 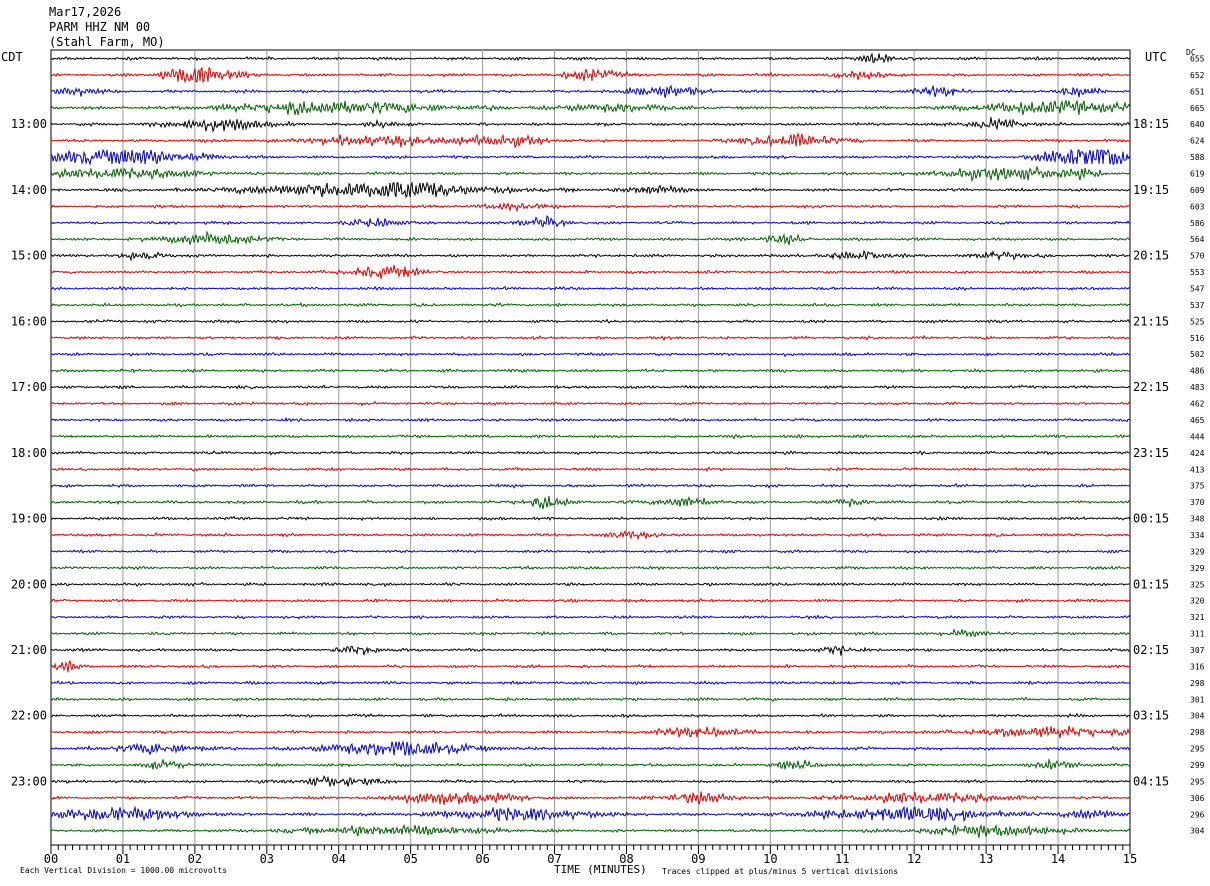 What do you see at coordinates (29, 453) in the screenshot?
I see `cdt-hour-label: 18:00` at bounding box center [29, 453].